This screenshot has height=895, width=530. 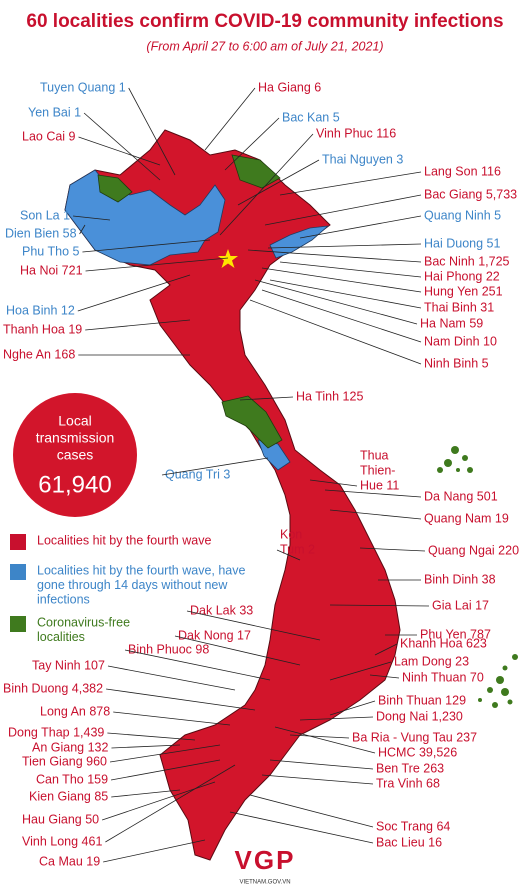 What do you see at coordinates (414, 737) in the screenshot?
I see `province-label: Ba Ria - Vung Tau 237` at bounding box center [414, 737].